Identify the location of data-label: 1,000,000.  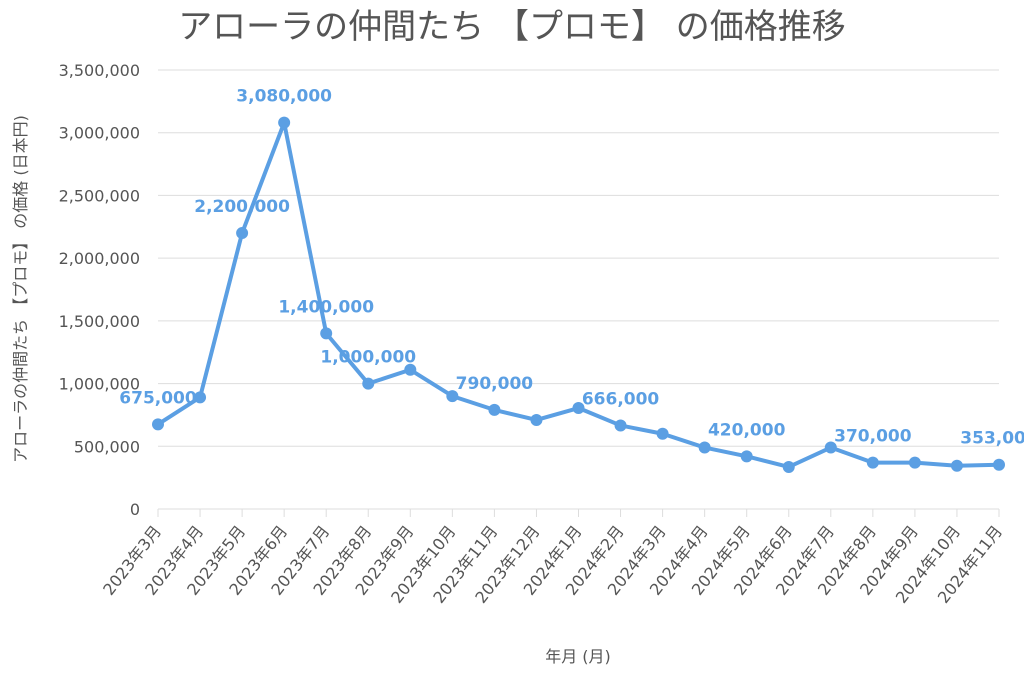
(368, 358).